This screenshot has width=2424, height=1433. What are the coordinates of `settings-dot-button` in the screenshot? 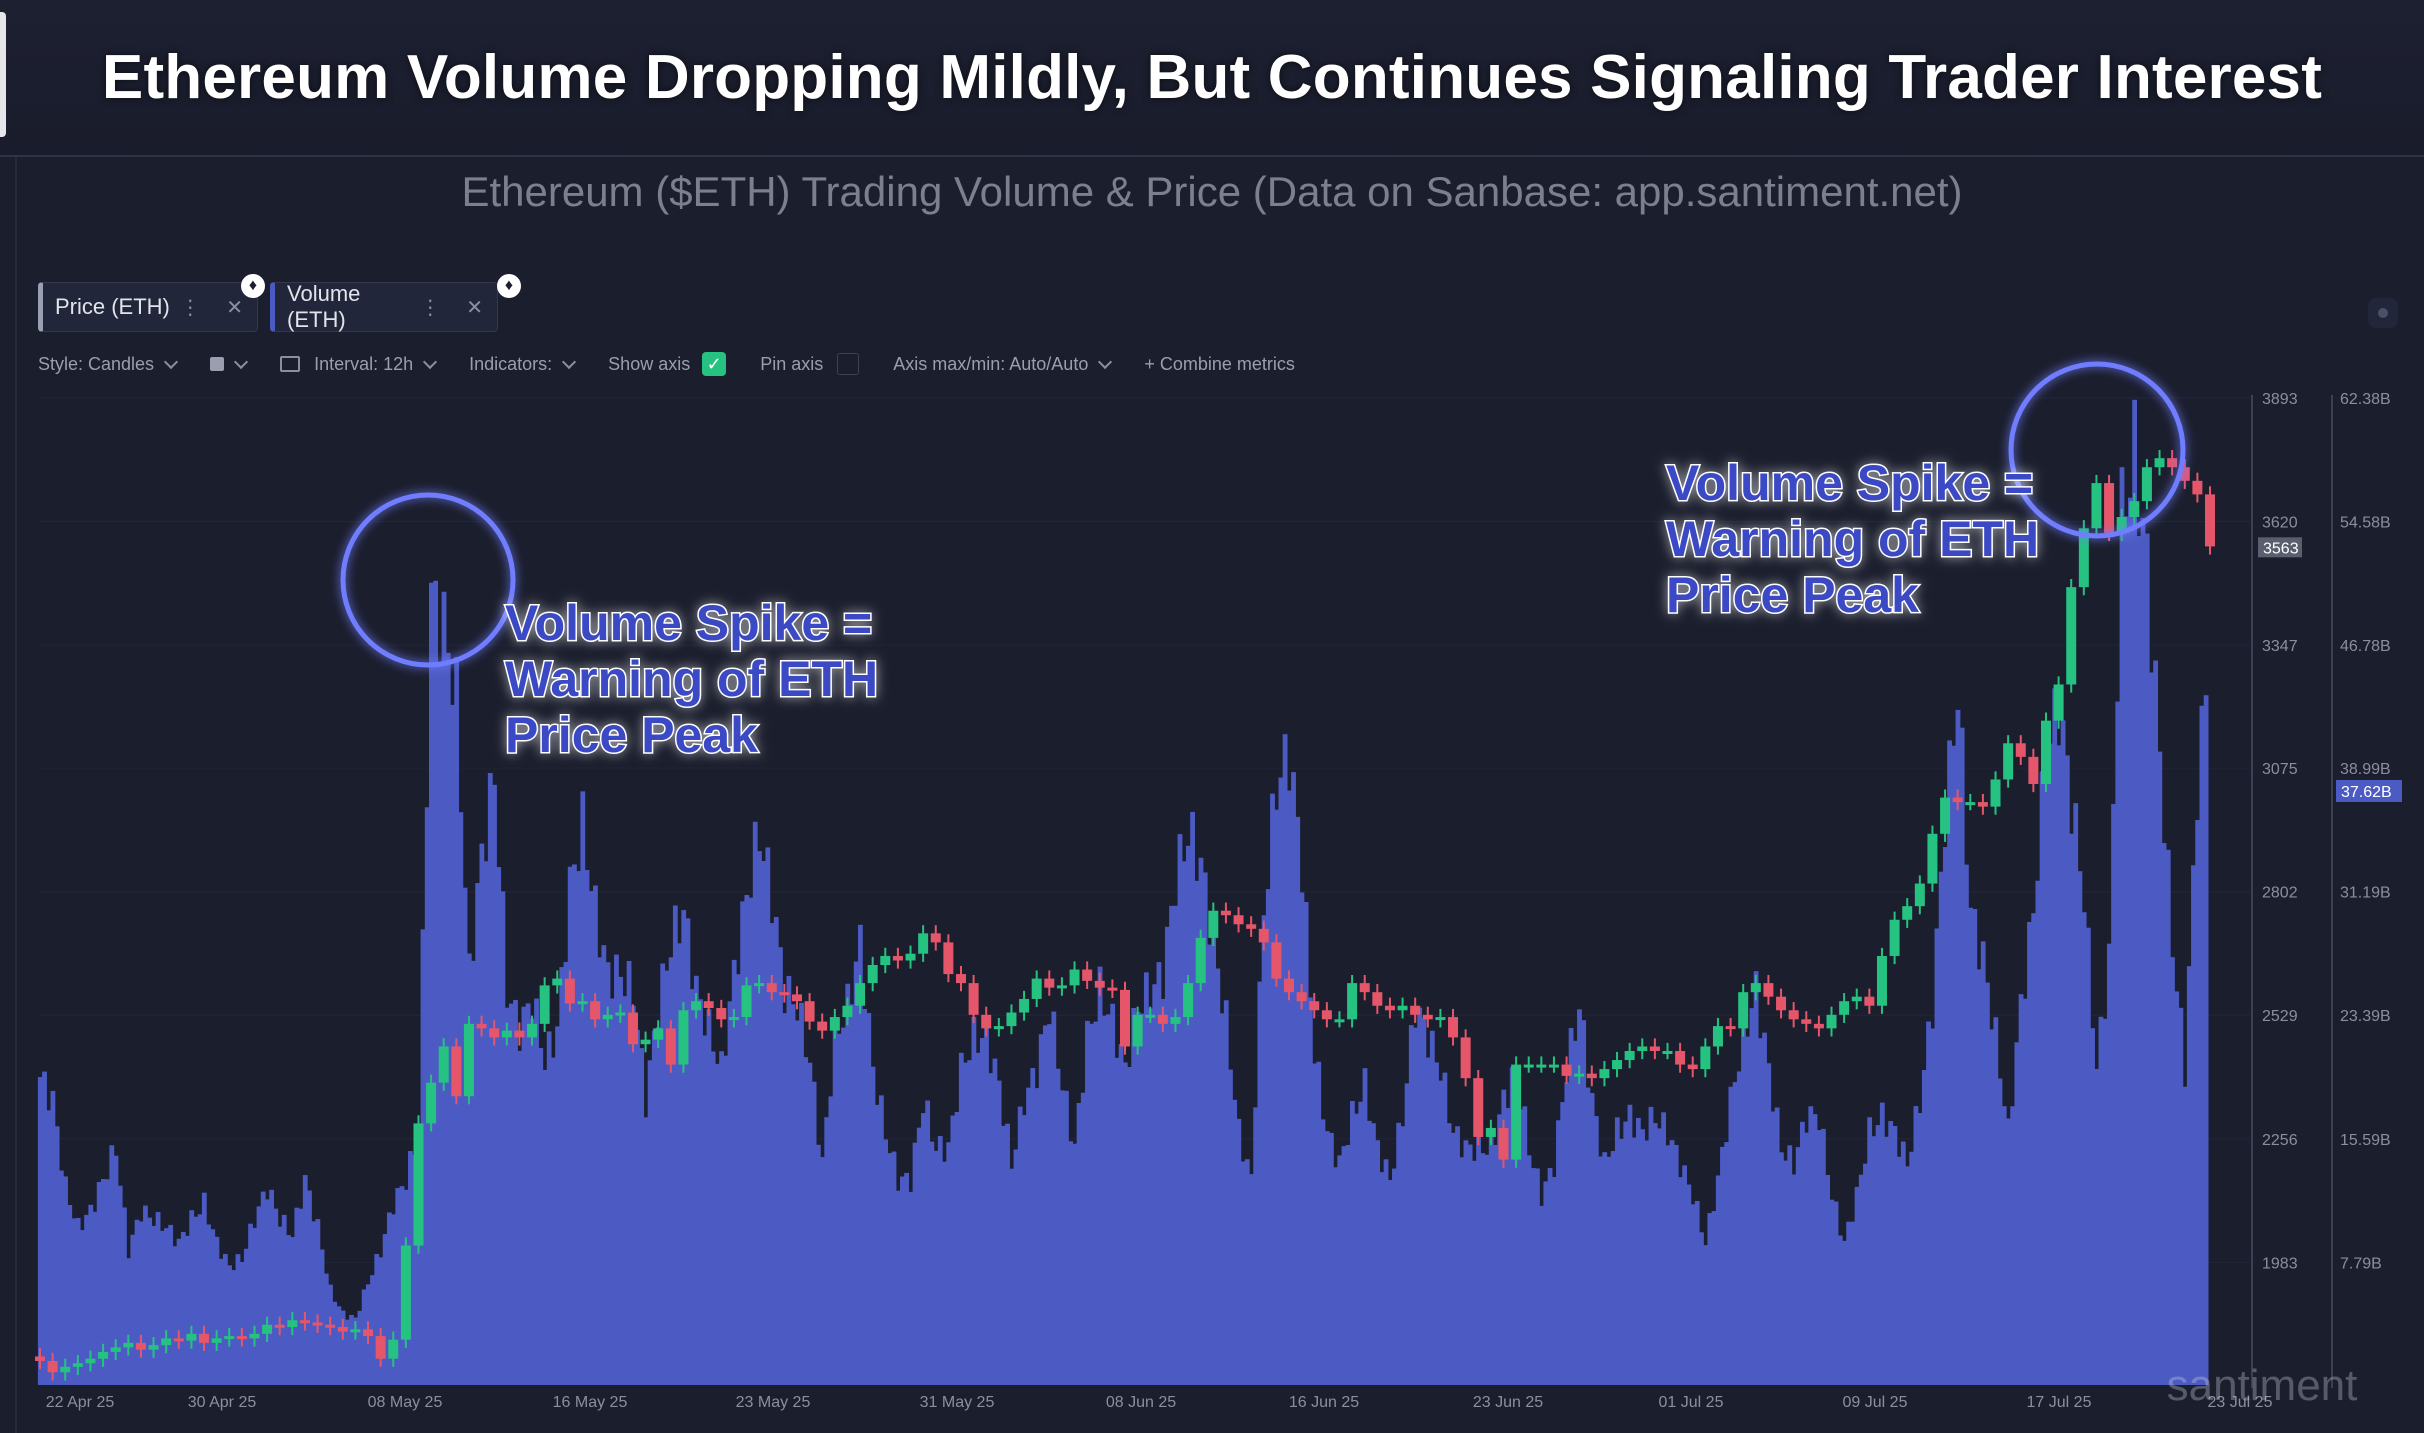 It's located at (2383, 313).